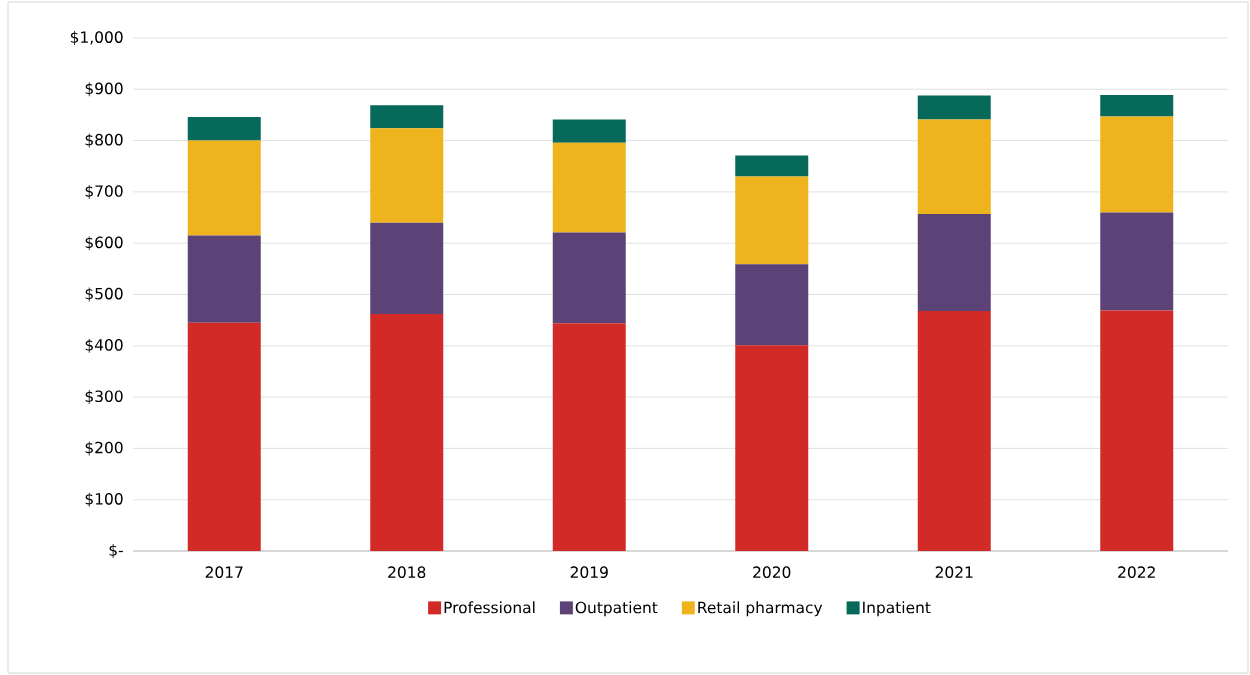 The height and width of the screenshot is (675, 1250). What do you see at coordinates (489, 607) in the screenshot?
I see `legend-label: Professional` at bounding box center [489, 607].